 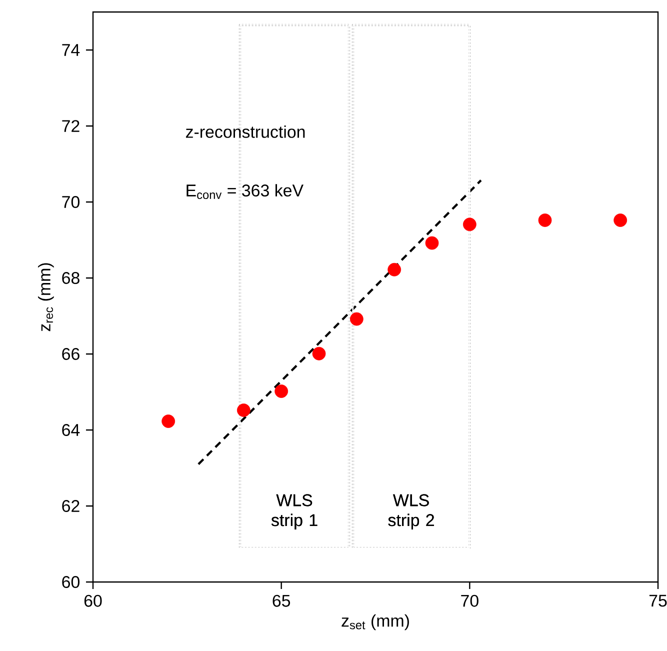 I want to click on y-tick-label: 70, so click(x=71, y=202).